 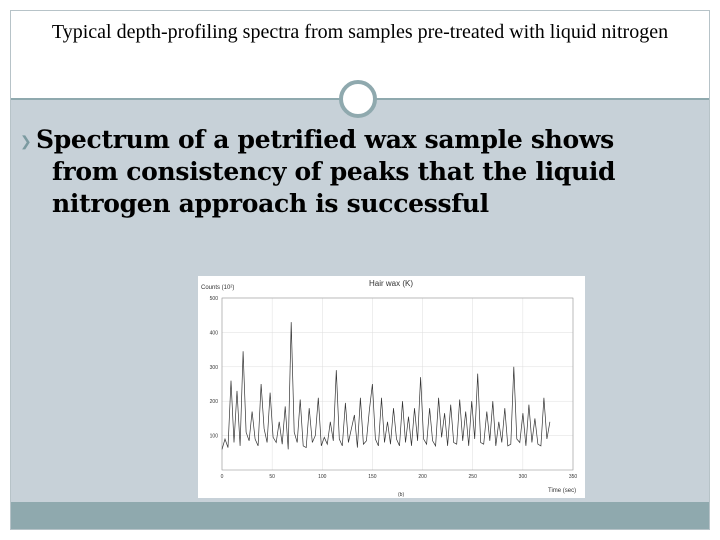 I want to click on chart-series, so click(x=386, y=386).